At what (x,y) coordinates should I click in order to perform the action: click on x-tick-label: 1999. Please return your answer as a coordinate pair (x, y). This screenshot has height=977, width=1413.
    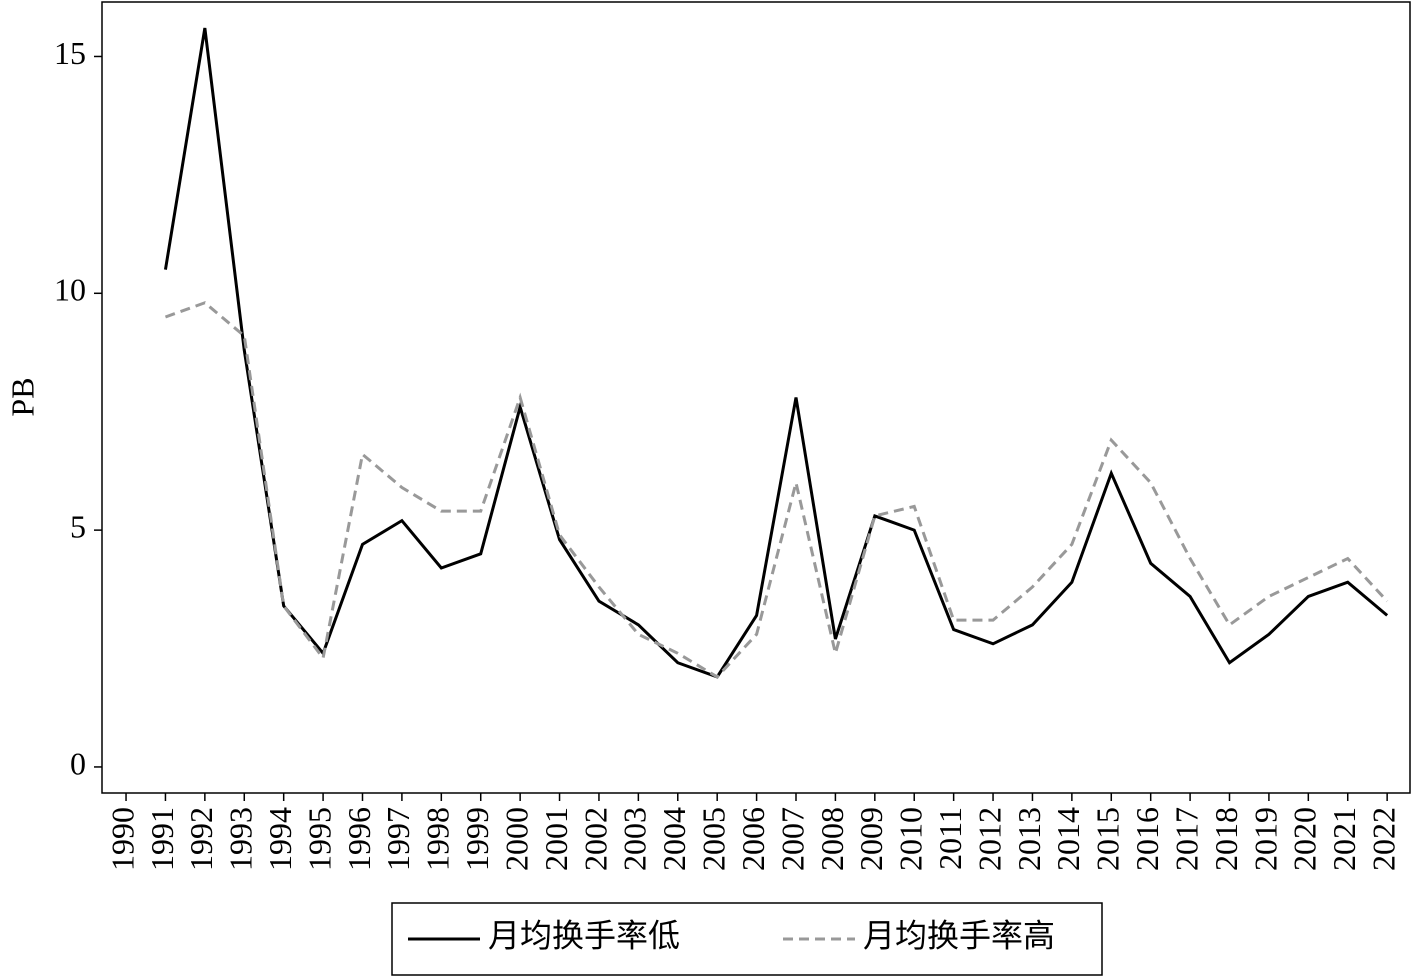
    Looking at the image, I should click on (477, 839).